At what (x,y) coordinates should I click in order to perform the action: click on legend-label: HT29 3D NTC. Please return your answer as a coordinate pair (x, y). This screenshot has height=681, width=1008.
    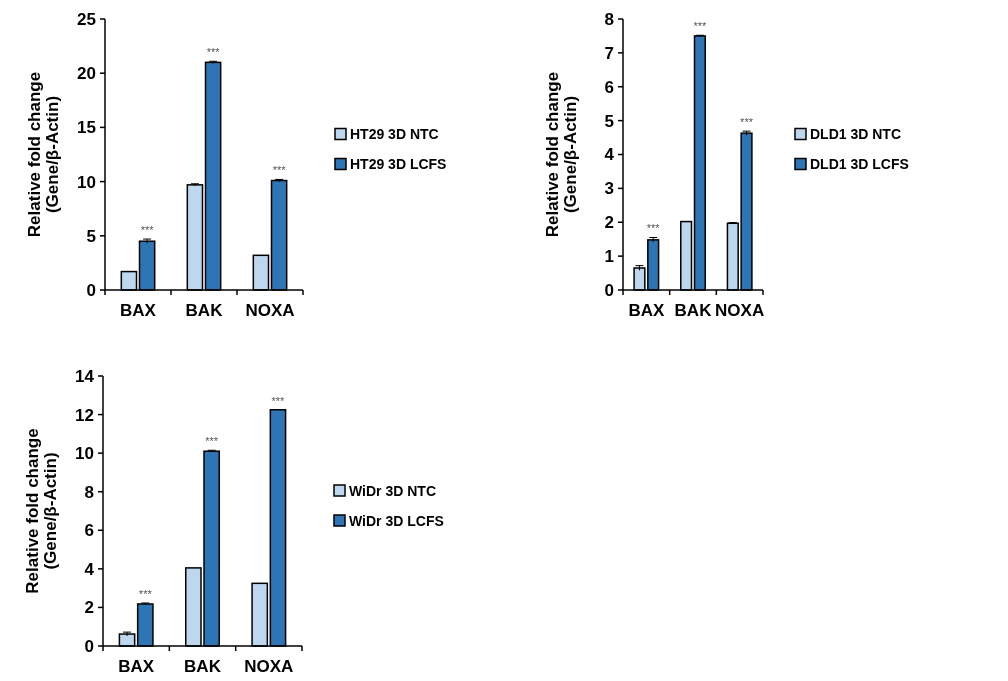
    Looking at the image, I should click on (394, 134).